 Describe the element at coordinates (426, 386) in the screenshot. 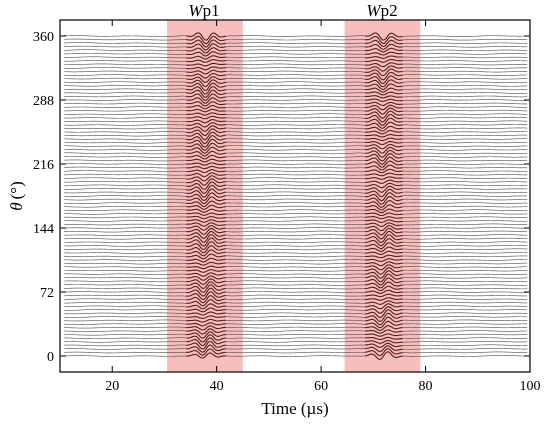

I see `x-tick-label-80: 80` at that location.